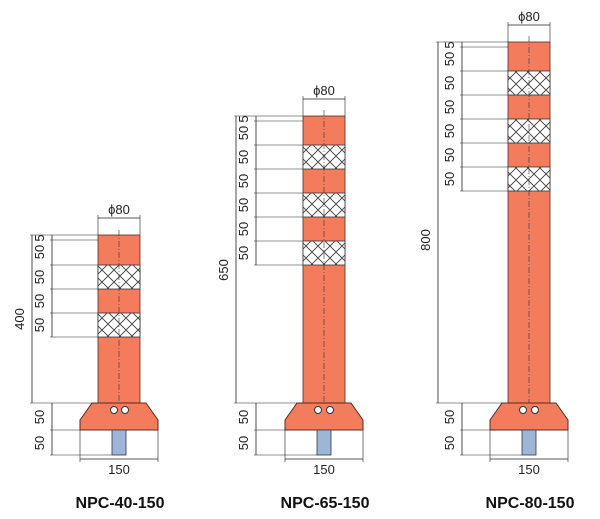 This screenshot has width=600, height=519. Describe the element at coordinates (425, 240) in the screenshot. I see `height-label: 800` at that location.